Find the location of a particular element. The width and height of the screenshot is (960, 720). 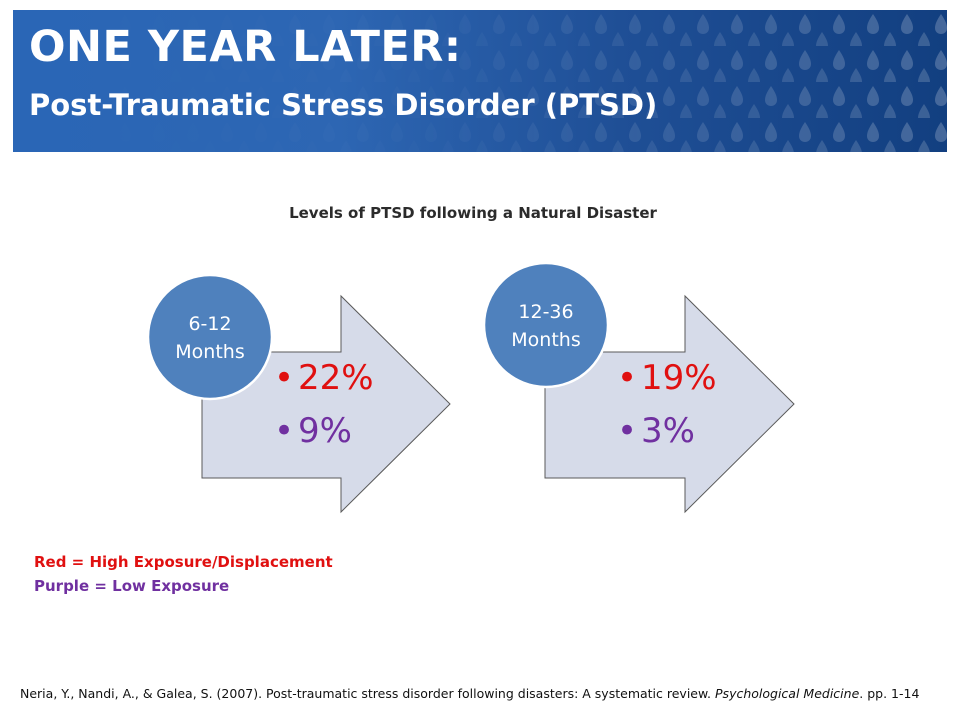

legend-high-exposure: Red = High Exposure/Displacement is located at coordinates (183, 562).